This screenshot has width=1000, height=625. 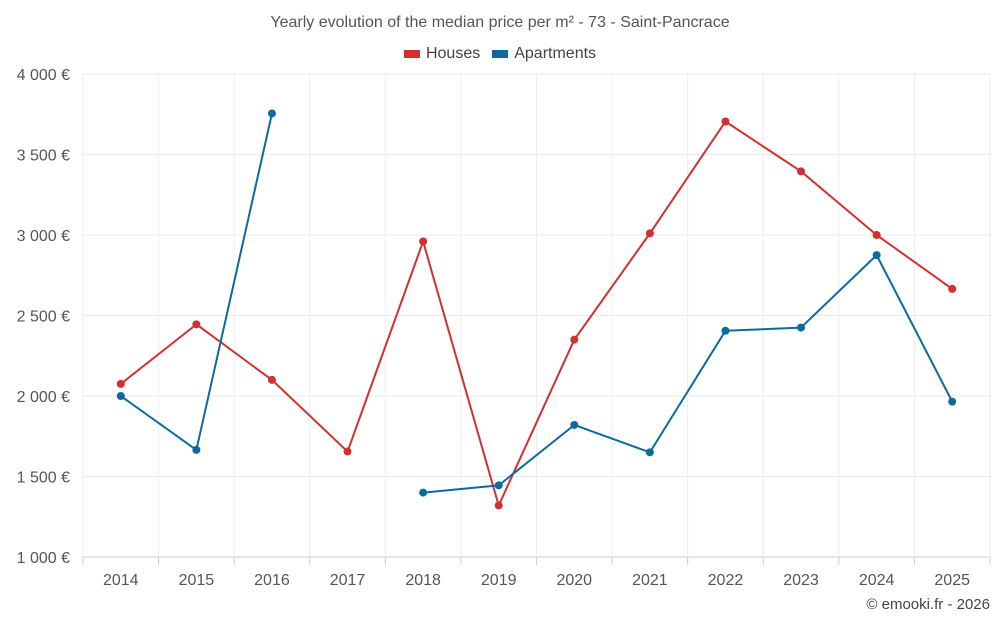 I want to click on x-tick-label: 2016, so click(x=272, y=580).